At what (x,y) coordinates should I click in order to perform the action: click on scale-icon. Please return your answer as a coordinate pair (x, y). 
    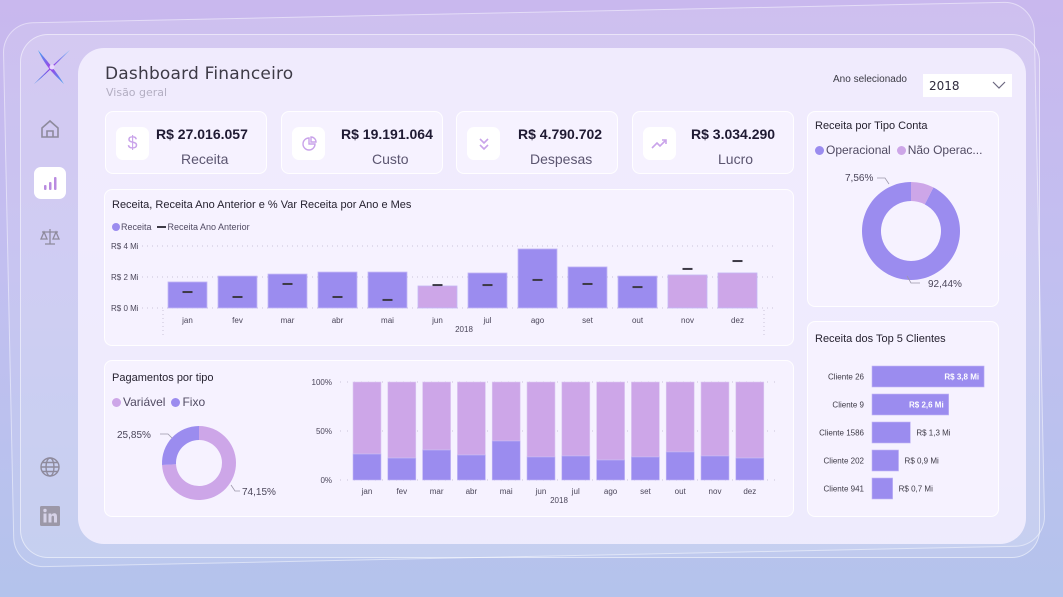
    Looking at the image, I should click on (50, 237).